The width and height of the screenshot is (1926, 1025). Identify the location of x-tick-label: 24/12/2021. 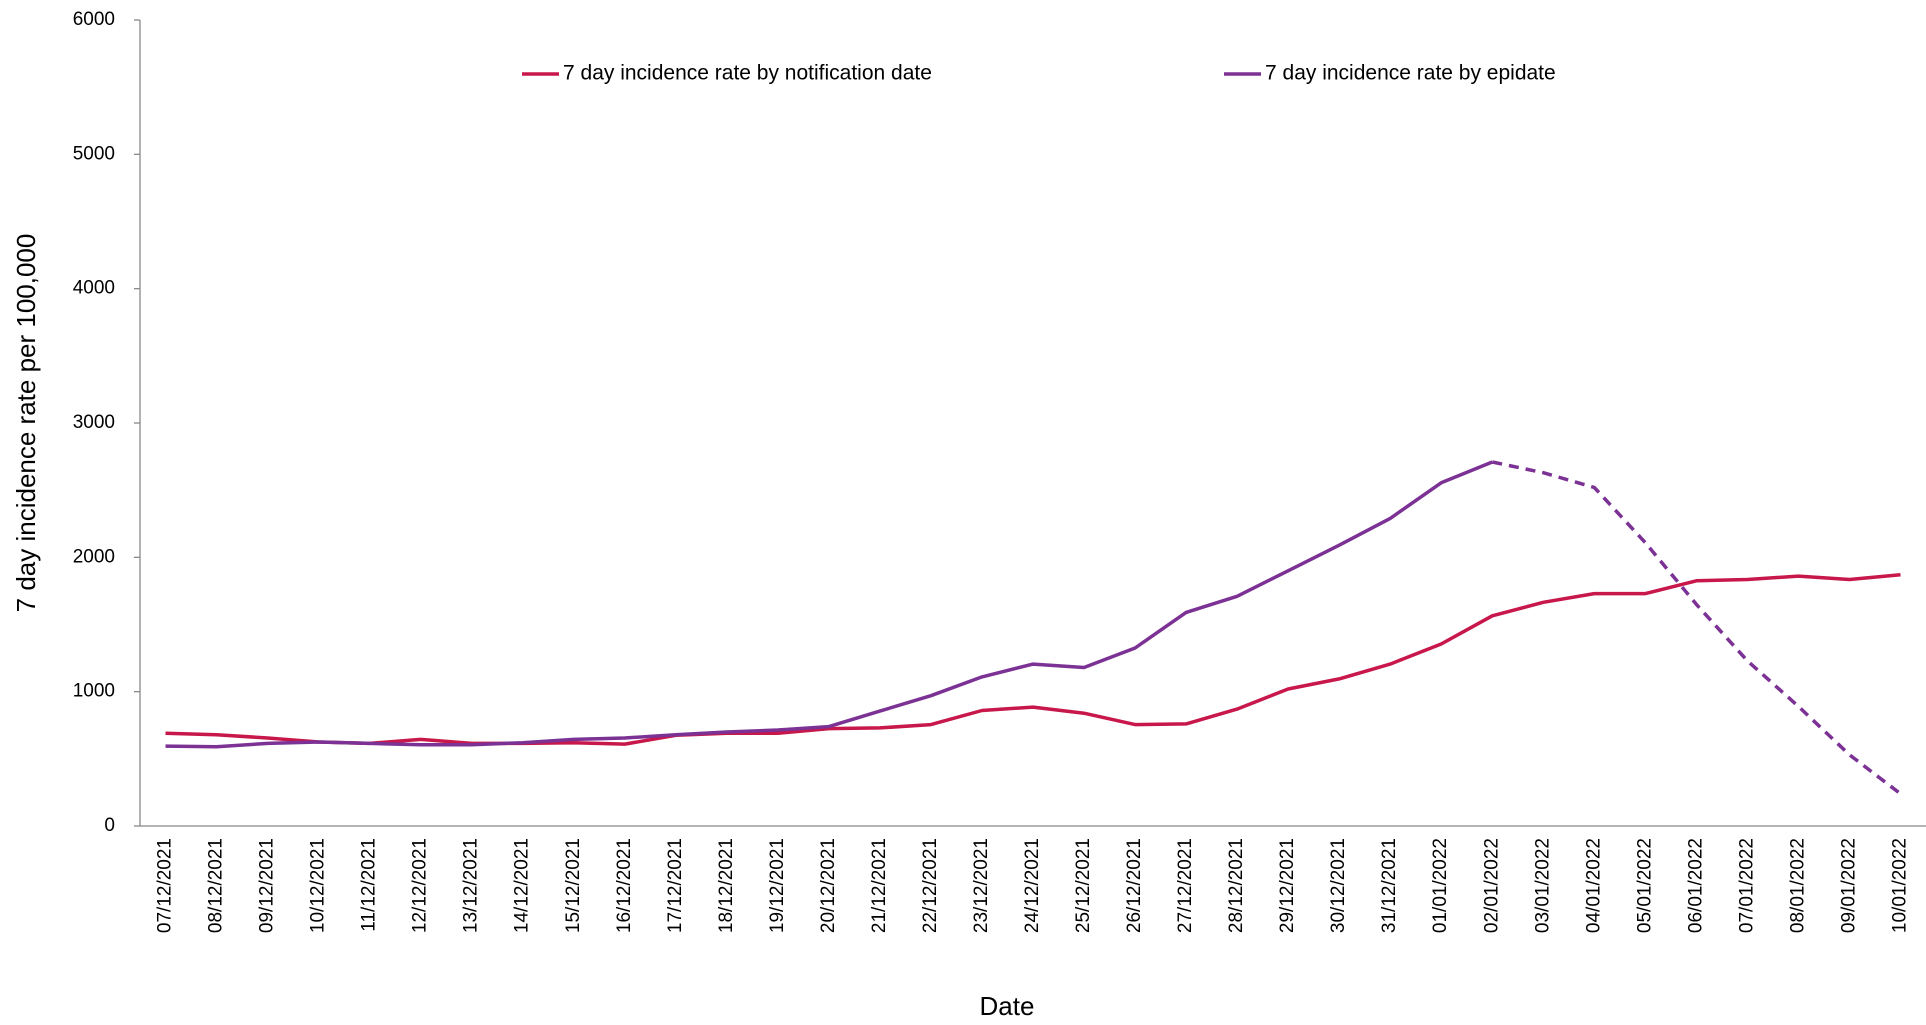
(1032, 885).